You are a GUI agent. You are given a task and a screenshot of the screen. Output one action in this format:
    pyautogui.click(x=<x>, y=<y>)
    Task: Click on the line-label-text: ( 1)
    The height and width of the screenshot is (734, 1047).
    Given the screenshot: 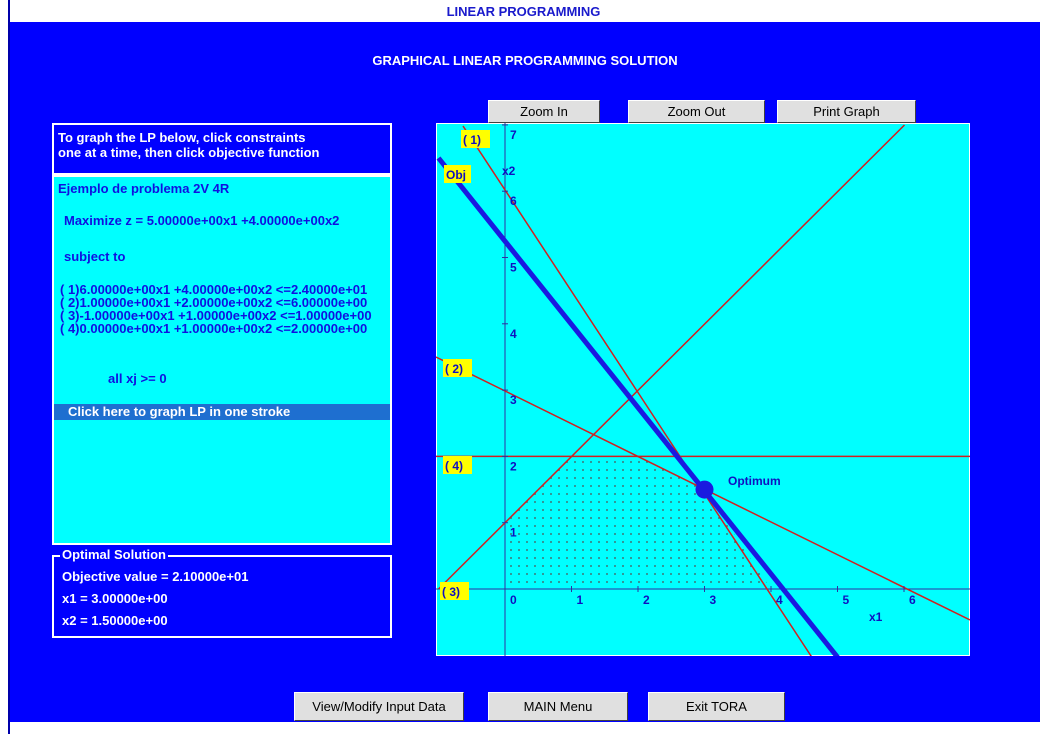 What is the action you would take?
    pyautogui.click(x=472, y=140)
    